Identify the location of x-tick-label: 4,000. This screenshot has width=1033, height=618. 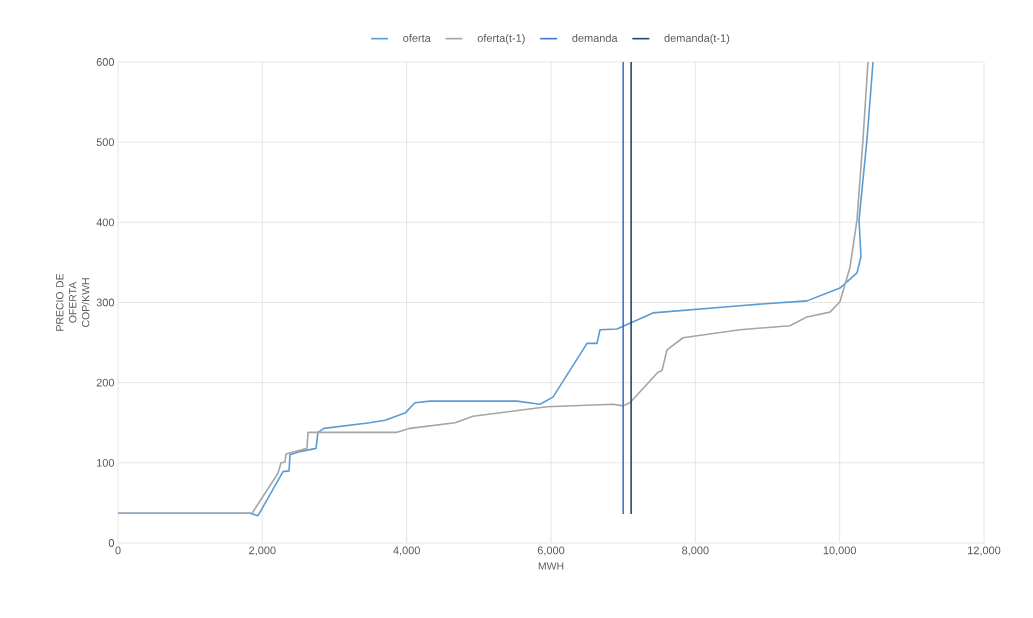
(406, 551).